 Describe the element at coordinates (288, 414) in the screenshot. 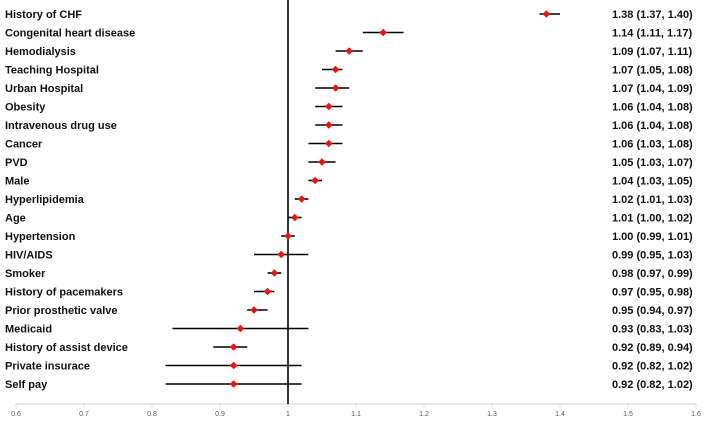

I see `x-tick-label: 1` at that location.